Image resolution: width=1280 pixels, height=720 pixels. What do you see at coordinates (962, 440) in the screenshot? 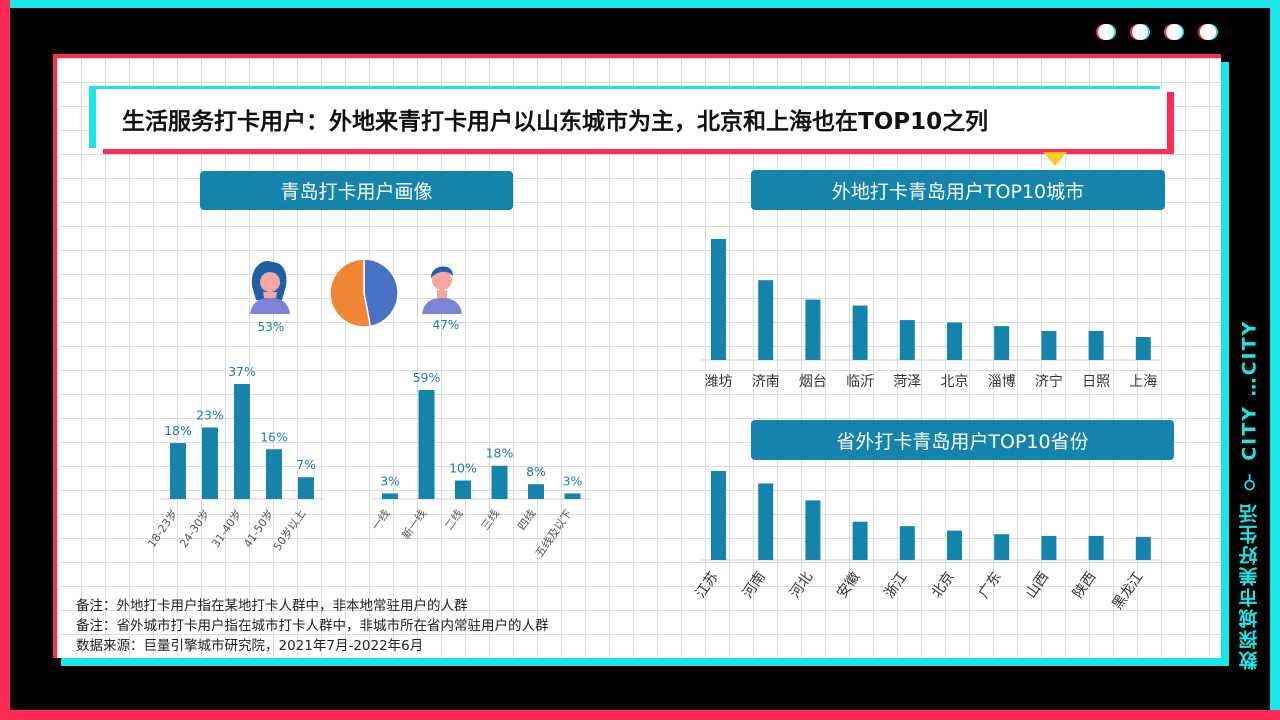
I see `section-right-bottom-header: 省外打卡青岛用户TOP10省份` at bounding box center [962, 440].